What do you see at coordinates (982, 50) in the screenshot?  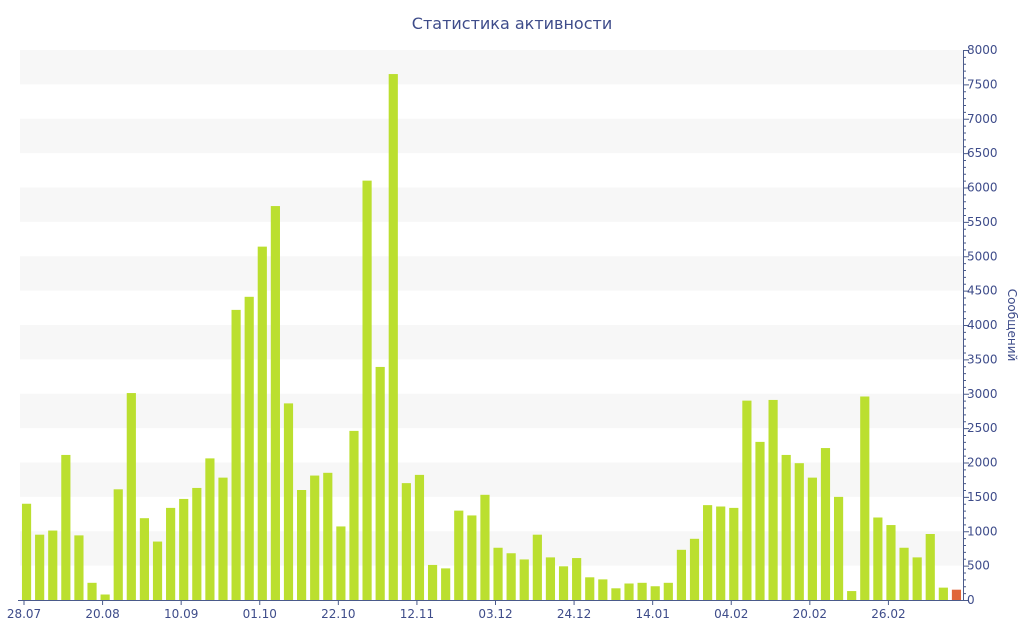 I see `y-tick-label: 8000` at bounding box center [982, 50].